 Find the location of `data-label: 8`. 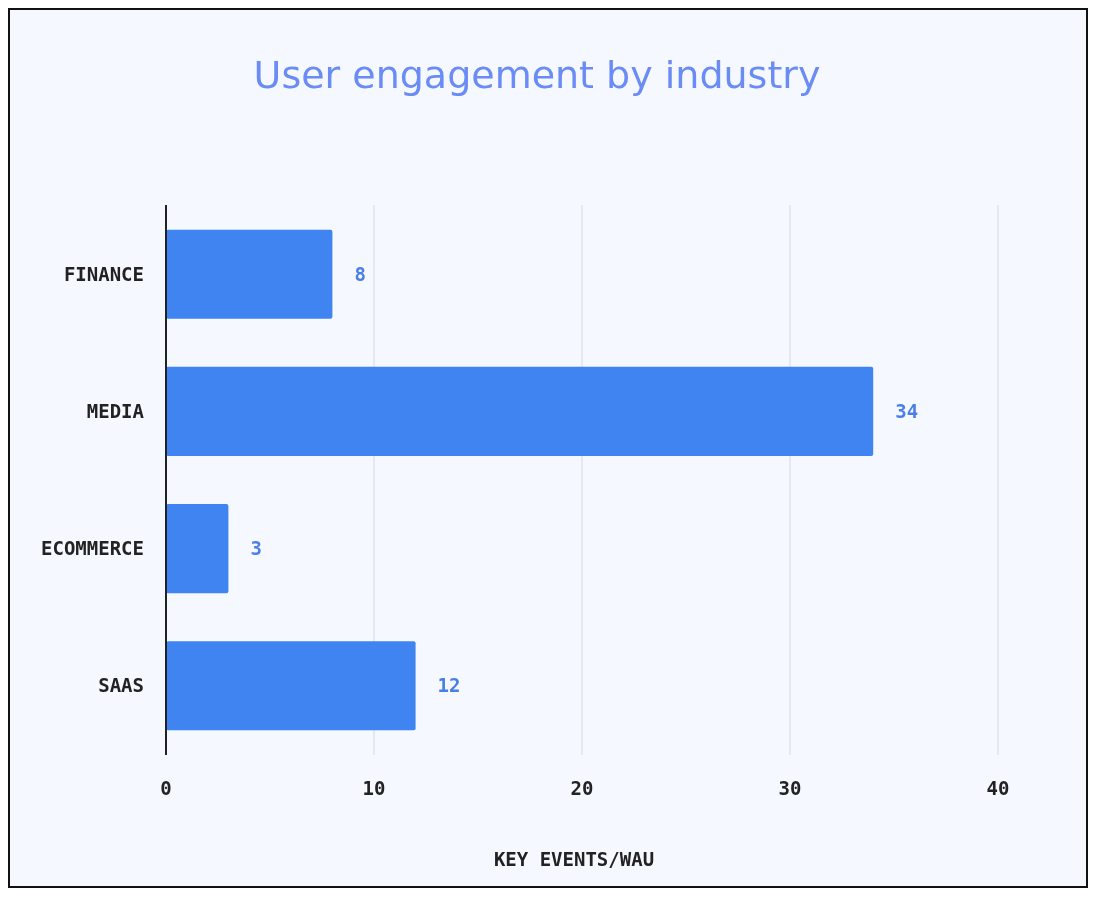

data-label: 8 is located at coordinates (360, 273).